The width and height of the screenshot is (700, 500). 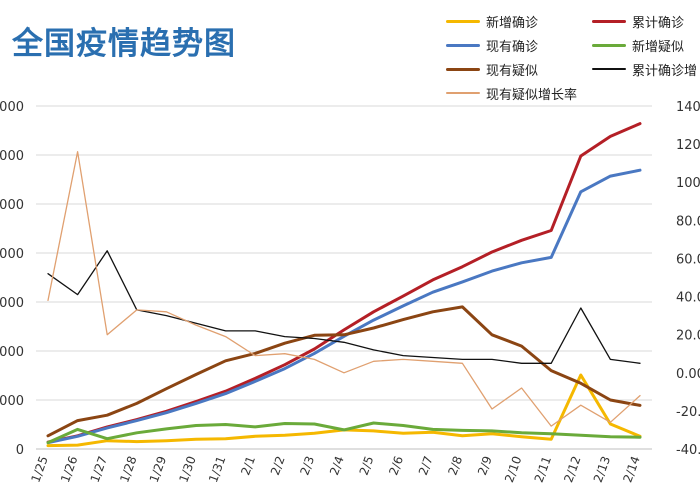 What do you see at coordinates (187, 469) in the screenshot?
I see `x-tick-label: 1/30` at bounding box center [187, 469].